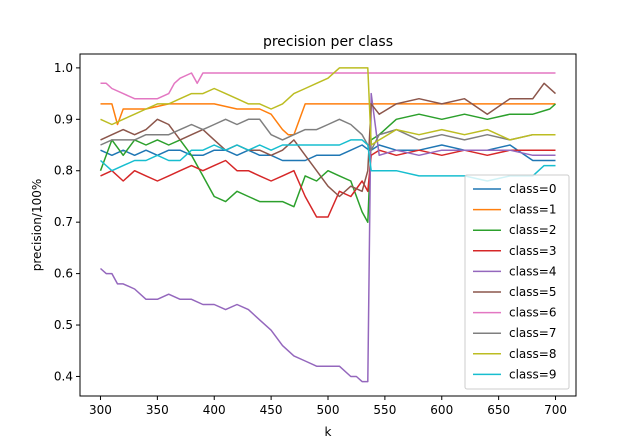 The height and width of the screenshot is (446, 640). What do you see at coordinates (63, 222) in the screenshot?
I see `y-tick-label: 0.7` at bounding box center [63, 222].